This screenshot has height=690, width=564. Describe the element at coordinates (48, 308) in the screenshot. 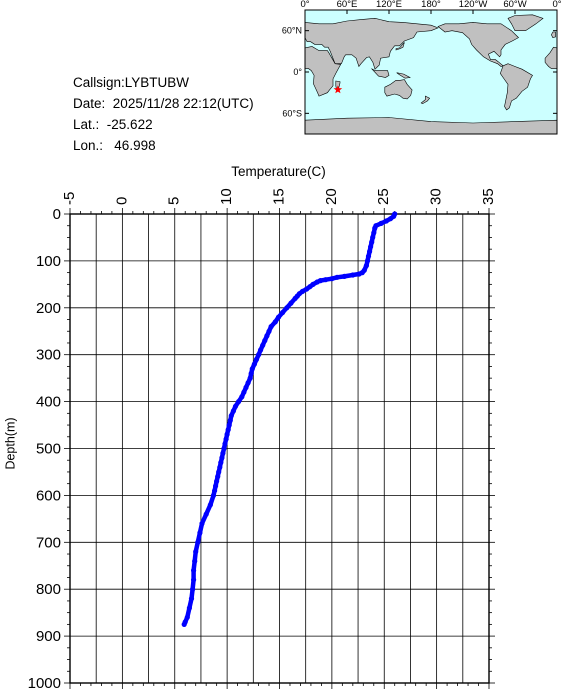

I see `y-tick-label: 200` at that location.